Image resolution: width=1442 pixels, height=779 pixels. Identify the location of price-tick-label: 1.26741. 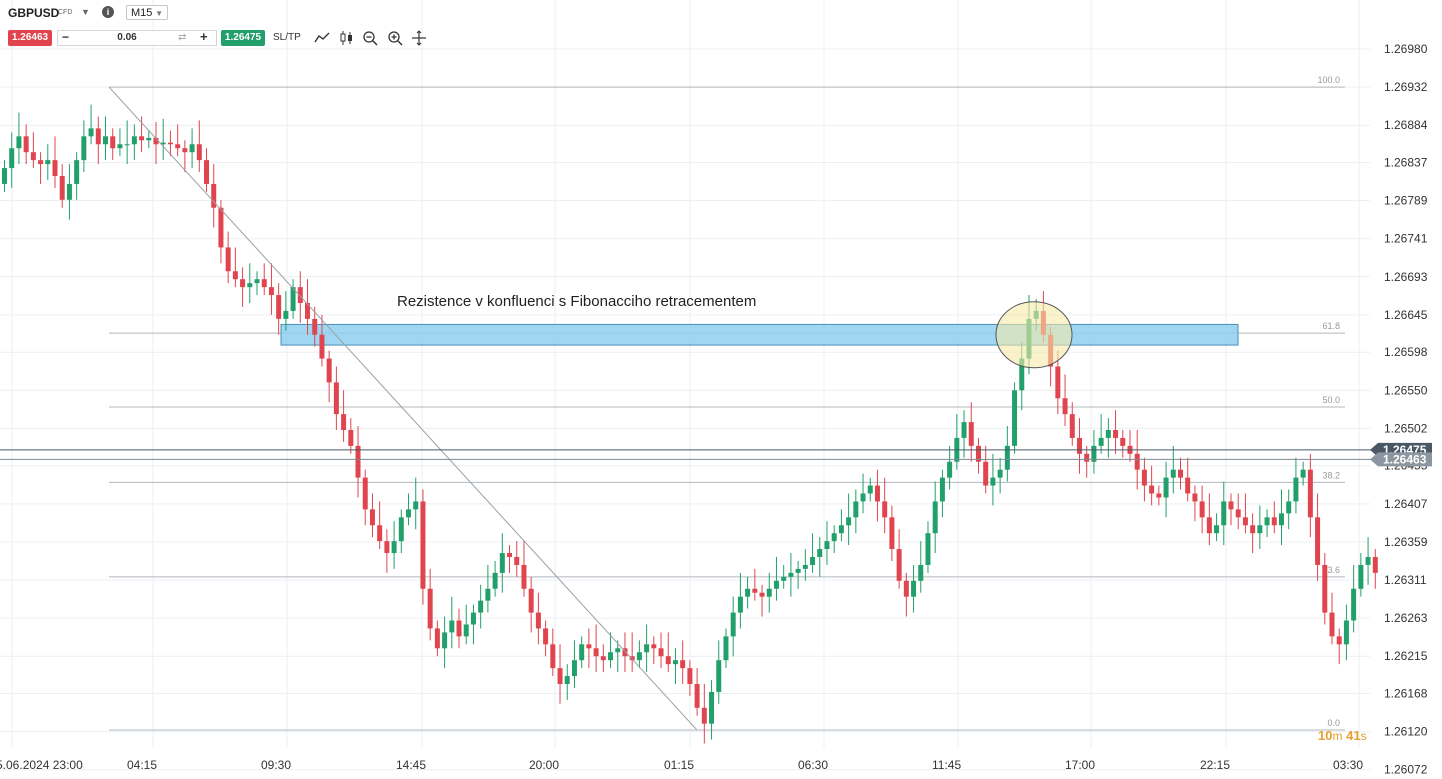
(1406, 239).